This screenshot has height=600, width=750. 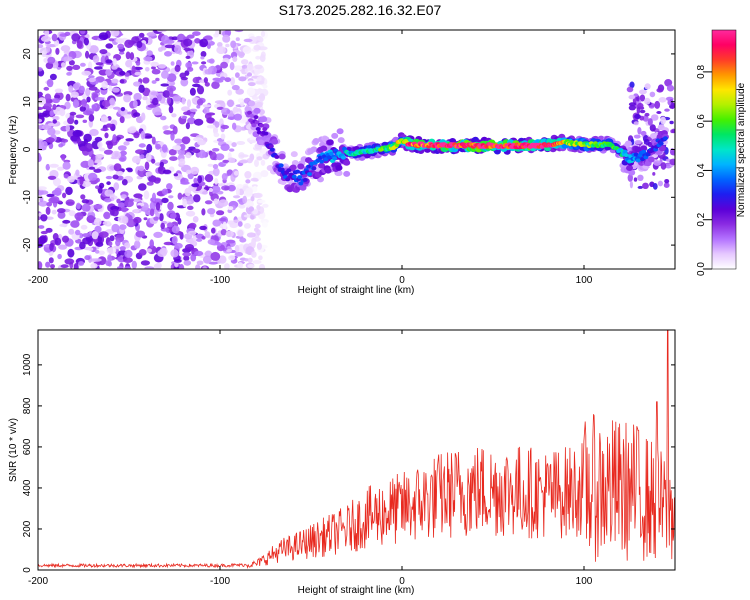 What do you see at coordinates (38, 581) in the screenshot?
I see `x-tick-label: -200` at bounding box center [38, 581].